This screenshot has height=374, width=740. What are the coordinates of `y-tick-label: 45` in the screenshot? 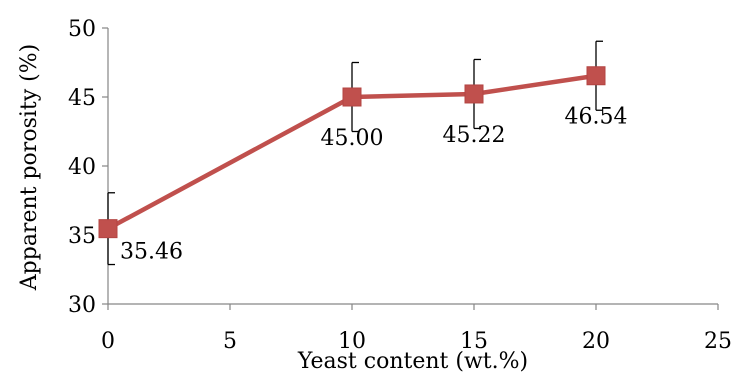 It's located at (82, 98).